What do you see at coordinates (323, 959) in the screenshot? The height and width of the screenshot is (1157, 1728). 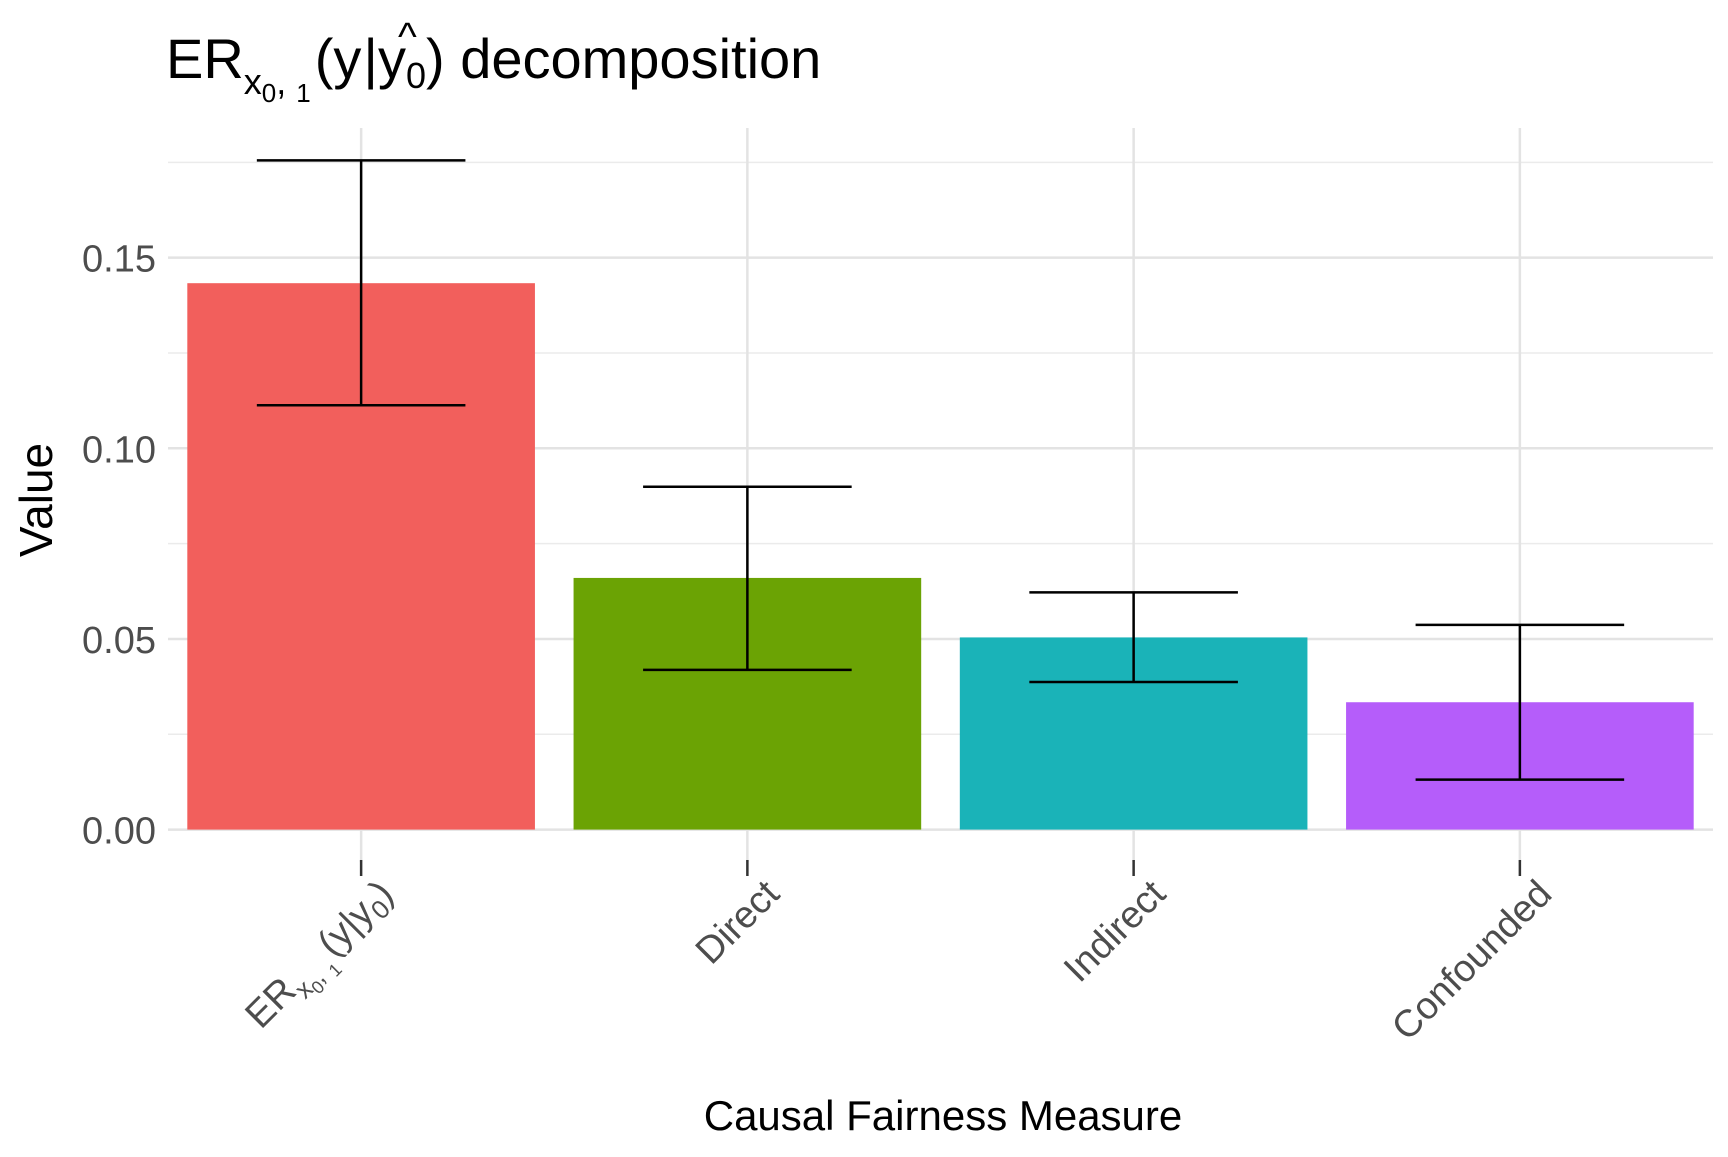 I see `x-tick-label: ERx0, 1(y|y0)` at bounding box center [323, 959].